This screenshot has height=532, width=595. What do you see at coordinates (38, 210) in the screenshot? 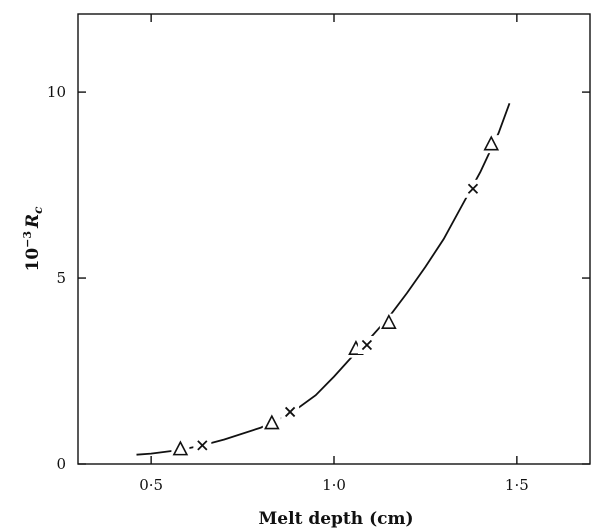
I see `y-axis-title-subscript: c` at bounding box center [38, 210].